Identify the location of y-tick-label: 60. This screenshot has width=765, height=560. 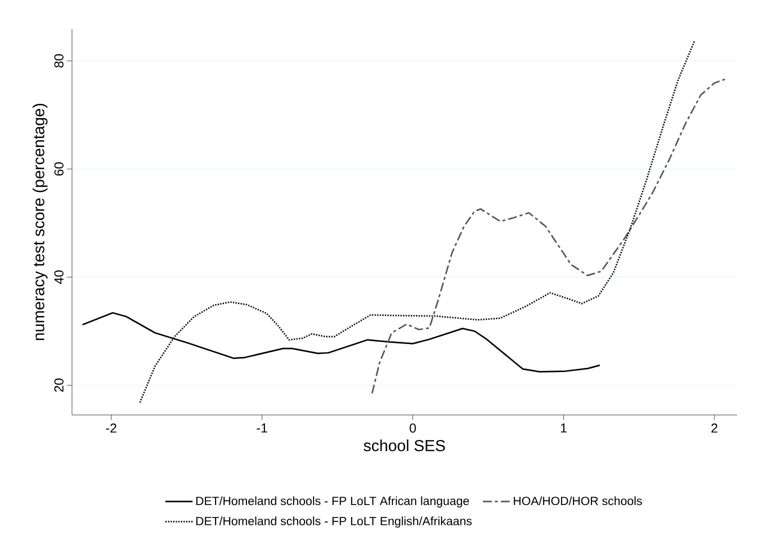
(59, 169).